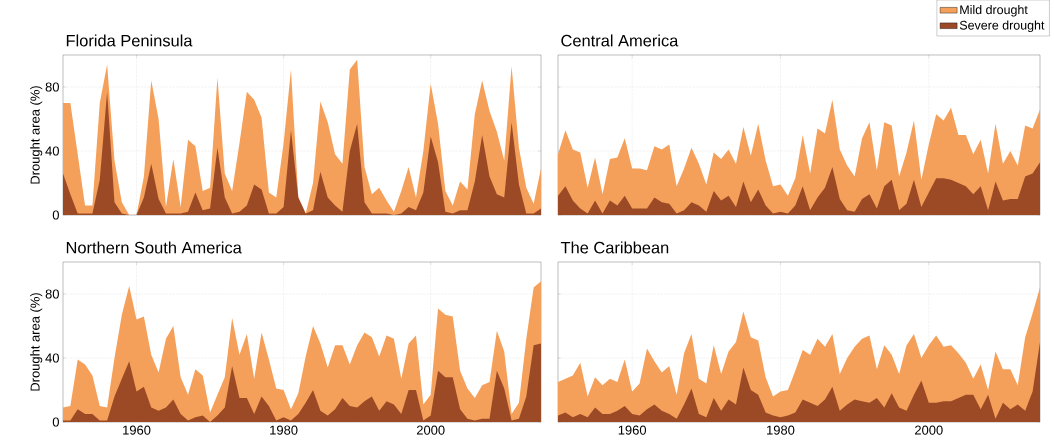 Image resolution: width=1054 pixels, height=445 pixels. I want to click on chart-title: Northern South America, so click(154, 247).